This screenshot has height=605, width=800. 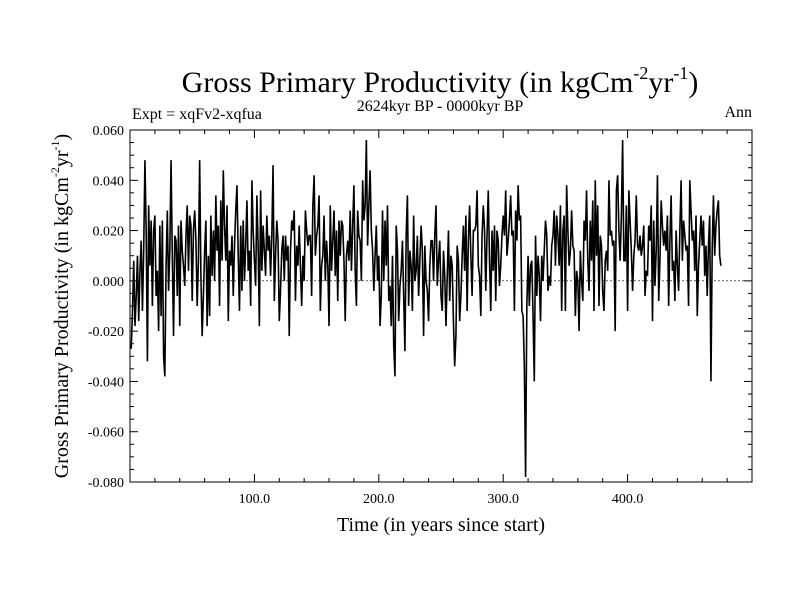 What do you see at coordinates (106, 433) in the screenshot?
I see `y-tick-label: -0.060` at bounding box center [106, 433].